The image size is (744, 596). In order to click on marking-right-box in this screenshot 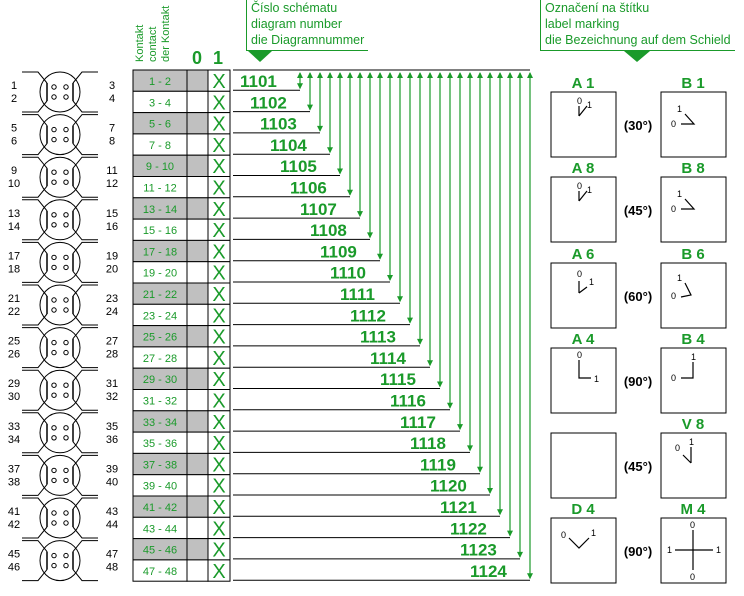, I will do `click(693, 295)`.